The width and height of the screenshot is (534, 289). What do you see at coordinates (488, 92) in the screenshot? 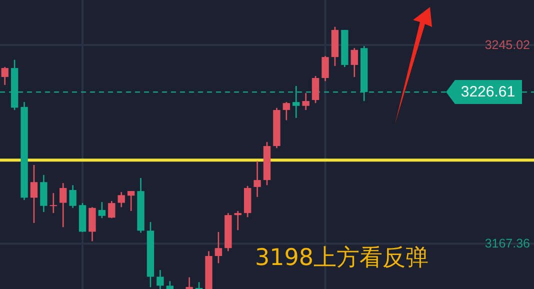
I see `ref-line-label: 3226.61` at bounding box center [488, 92].